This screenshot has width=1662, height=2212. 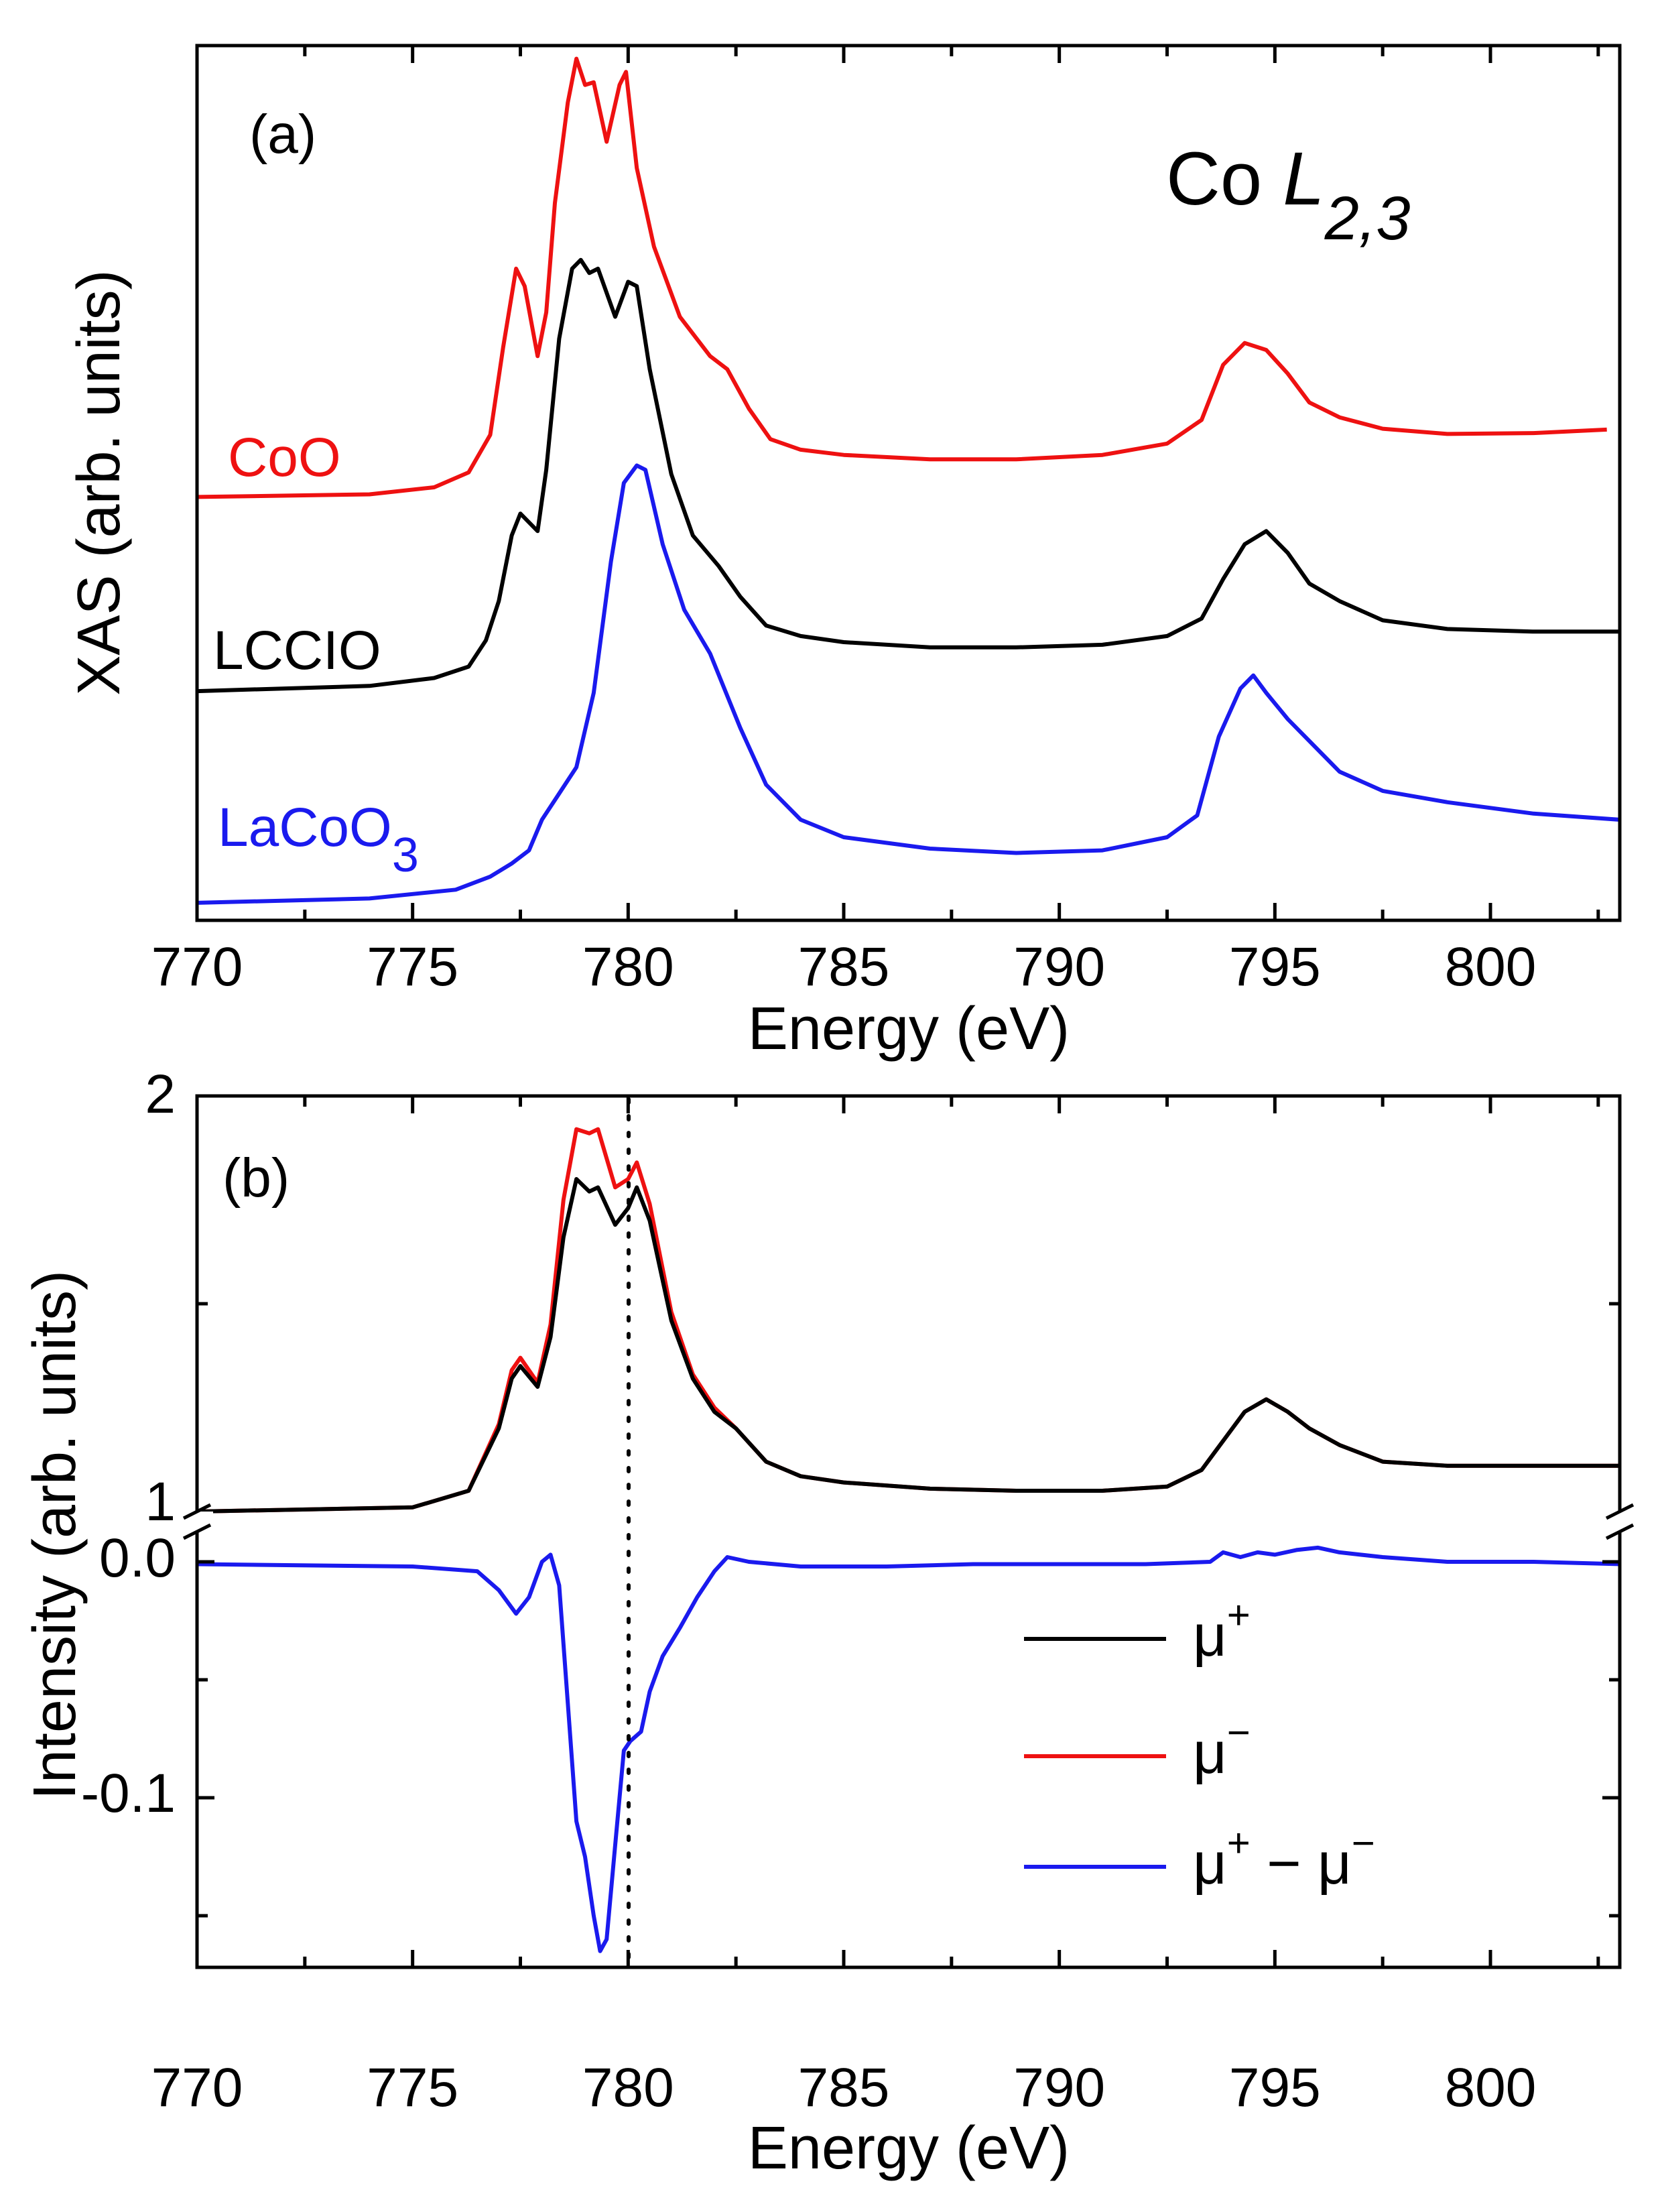 I want to click on panel-a-x-axis-label: Energy (eV), so click(x=909, y=1028).